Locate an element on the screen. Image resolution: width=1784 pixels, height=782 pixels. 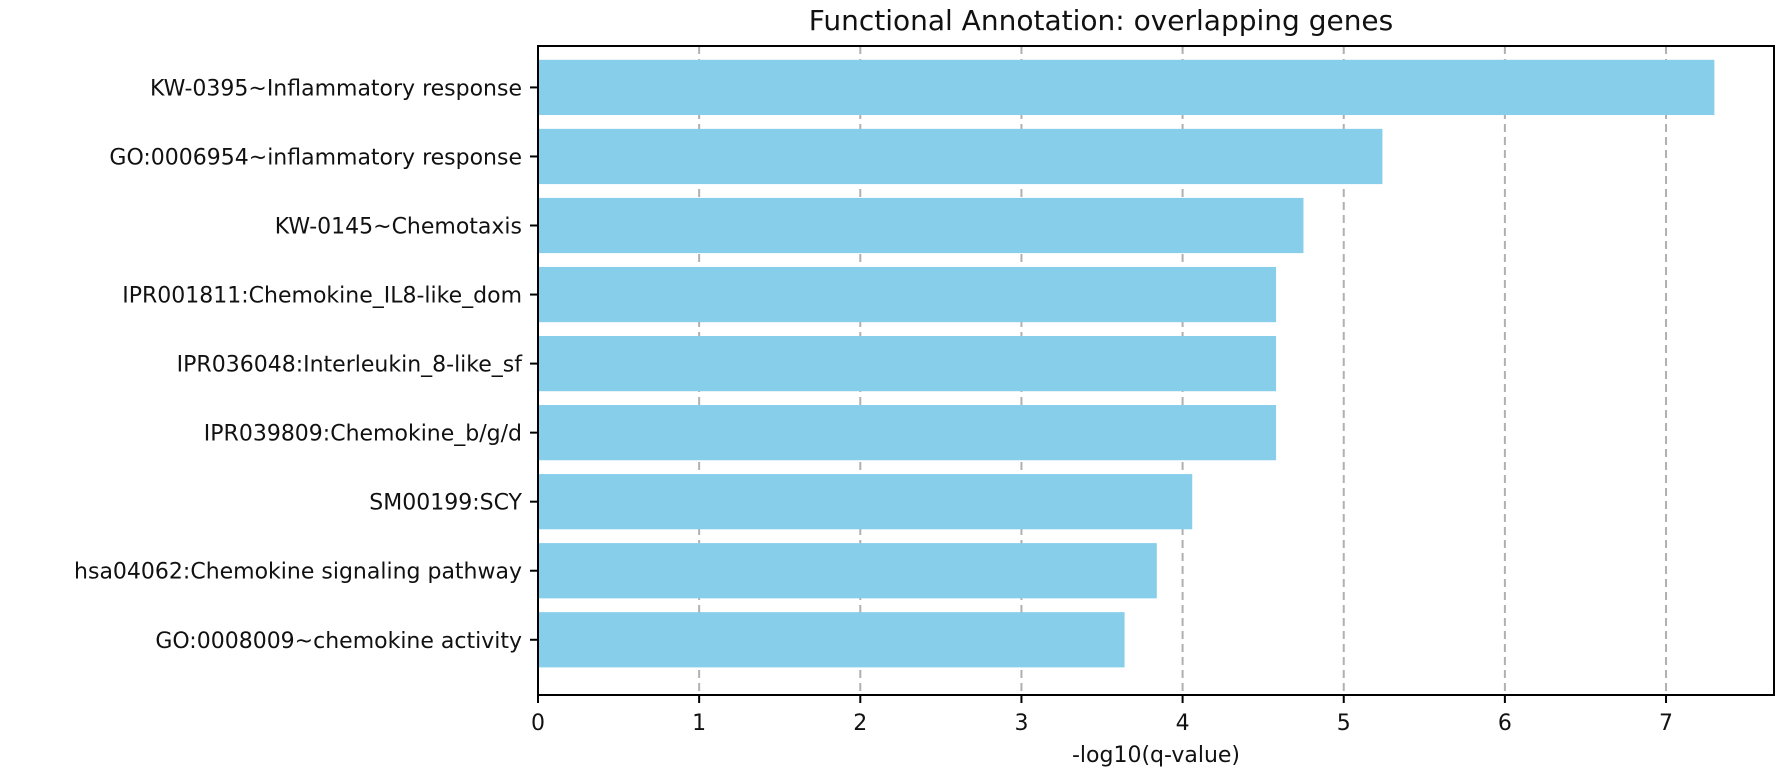
y-tick-label: SM00199:SCY is located at coordinates (445, 503).